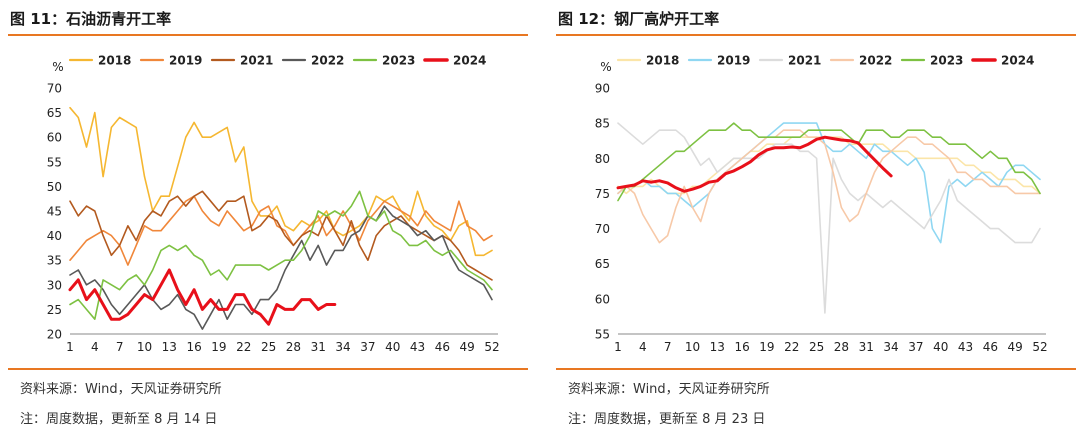 Image resolution: width=1080 pixels, height=432 pixels. Describe the element at coordinates (602, 124) in the screenshot. I see `y-tick-label: 85` at that location.